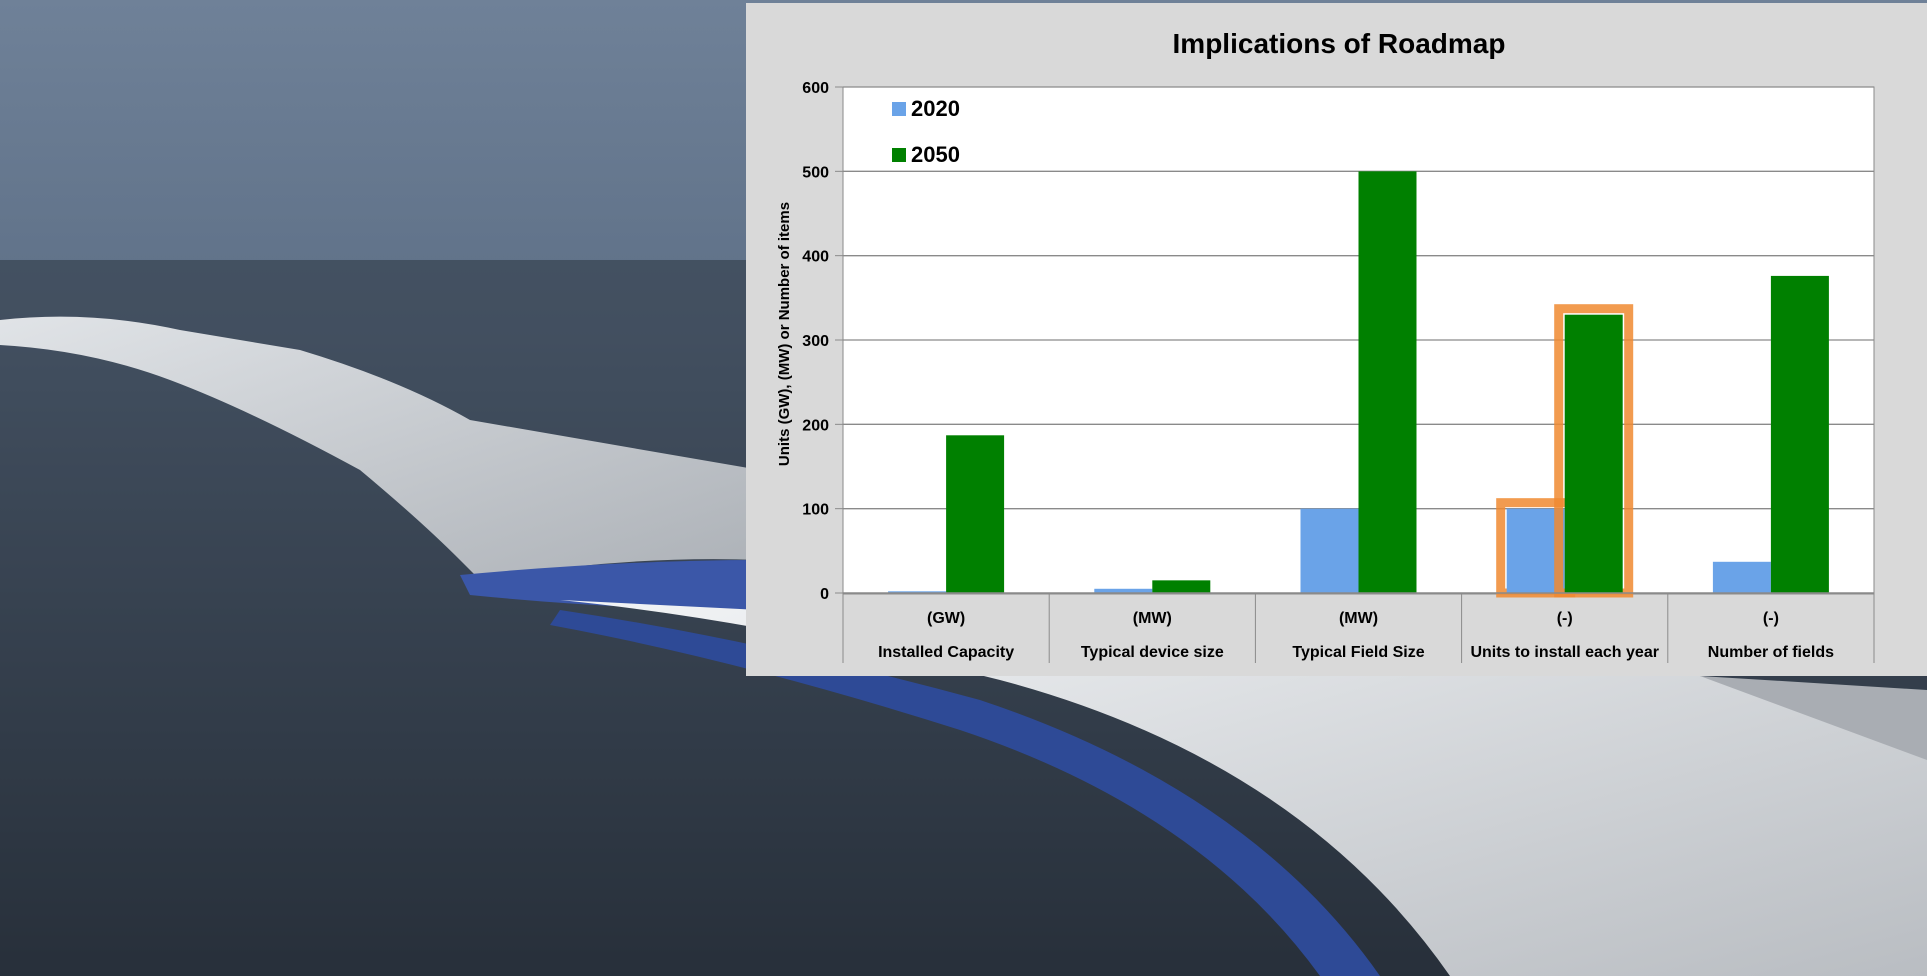 This screenshot has width=1927, height=976. Describe the element at coordinates (946, 618) in the screenshot. I see `category-unit-label: (GW)` at that location.